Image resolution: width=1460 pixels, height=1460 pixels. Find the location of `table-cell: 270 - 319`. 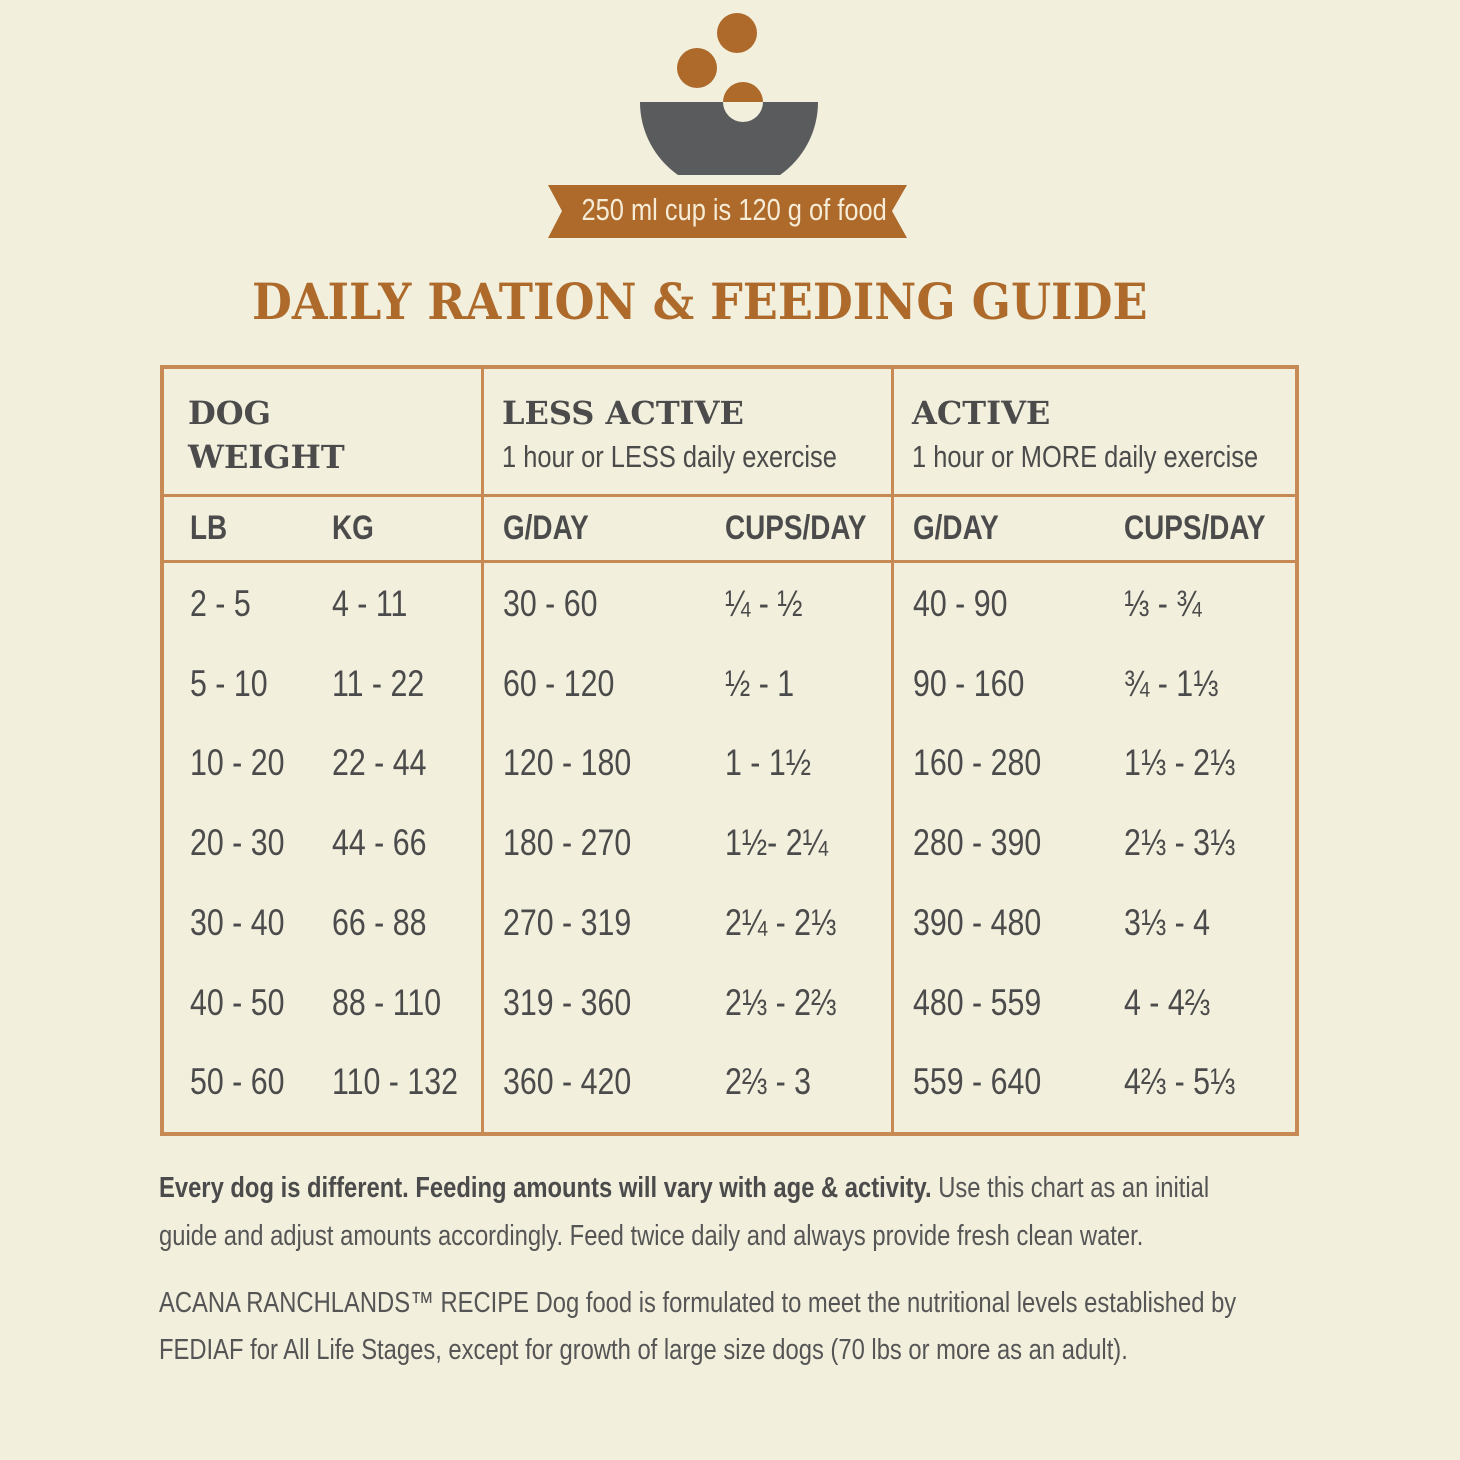

table-cell: 270 - 319 is located at coordinates (581, 923).